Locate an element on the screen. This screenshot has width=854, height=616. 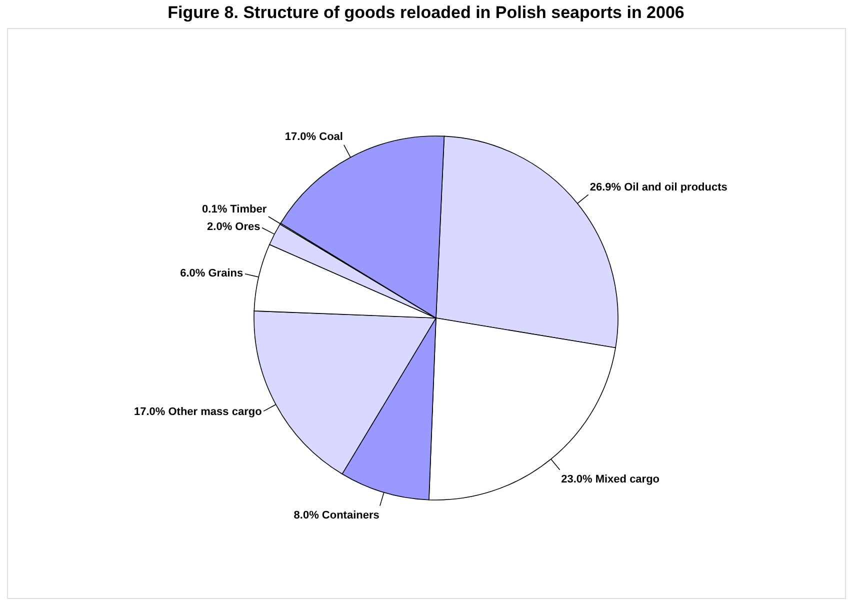
slice-label: 17.0% Other mass cargo is located at coordinates (198, 412).